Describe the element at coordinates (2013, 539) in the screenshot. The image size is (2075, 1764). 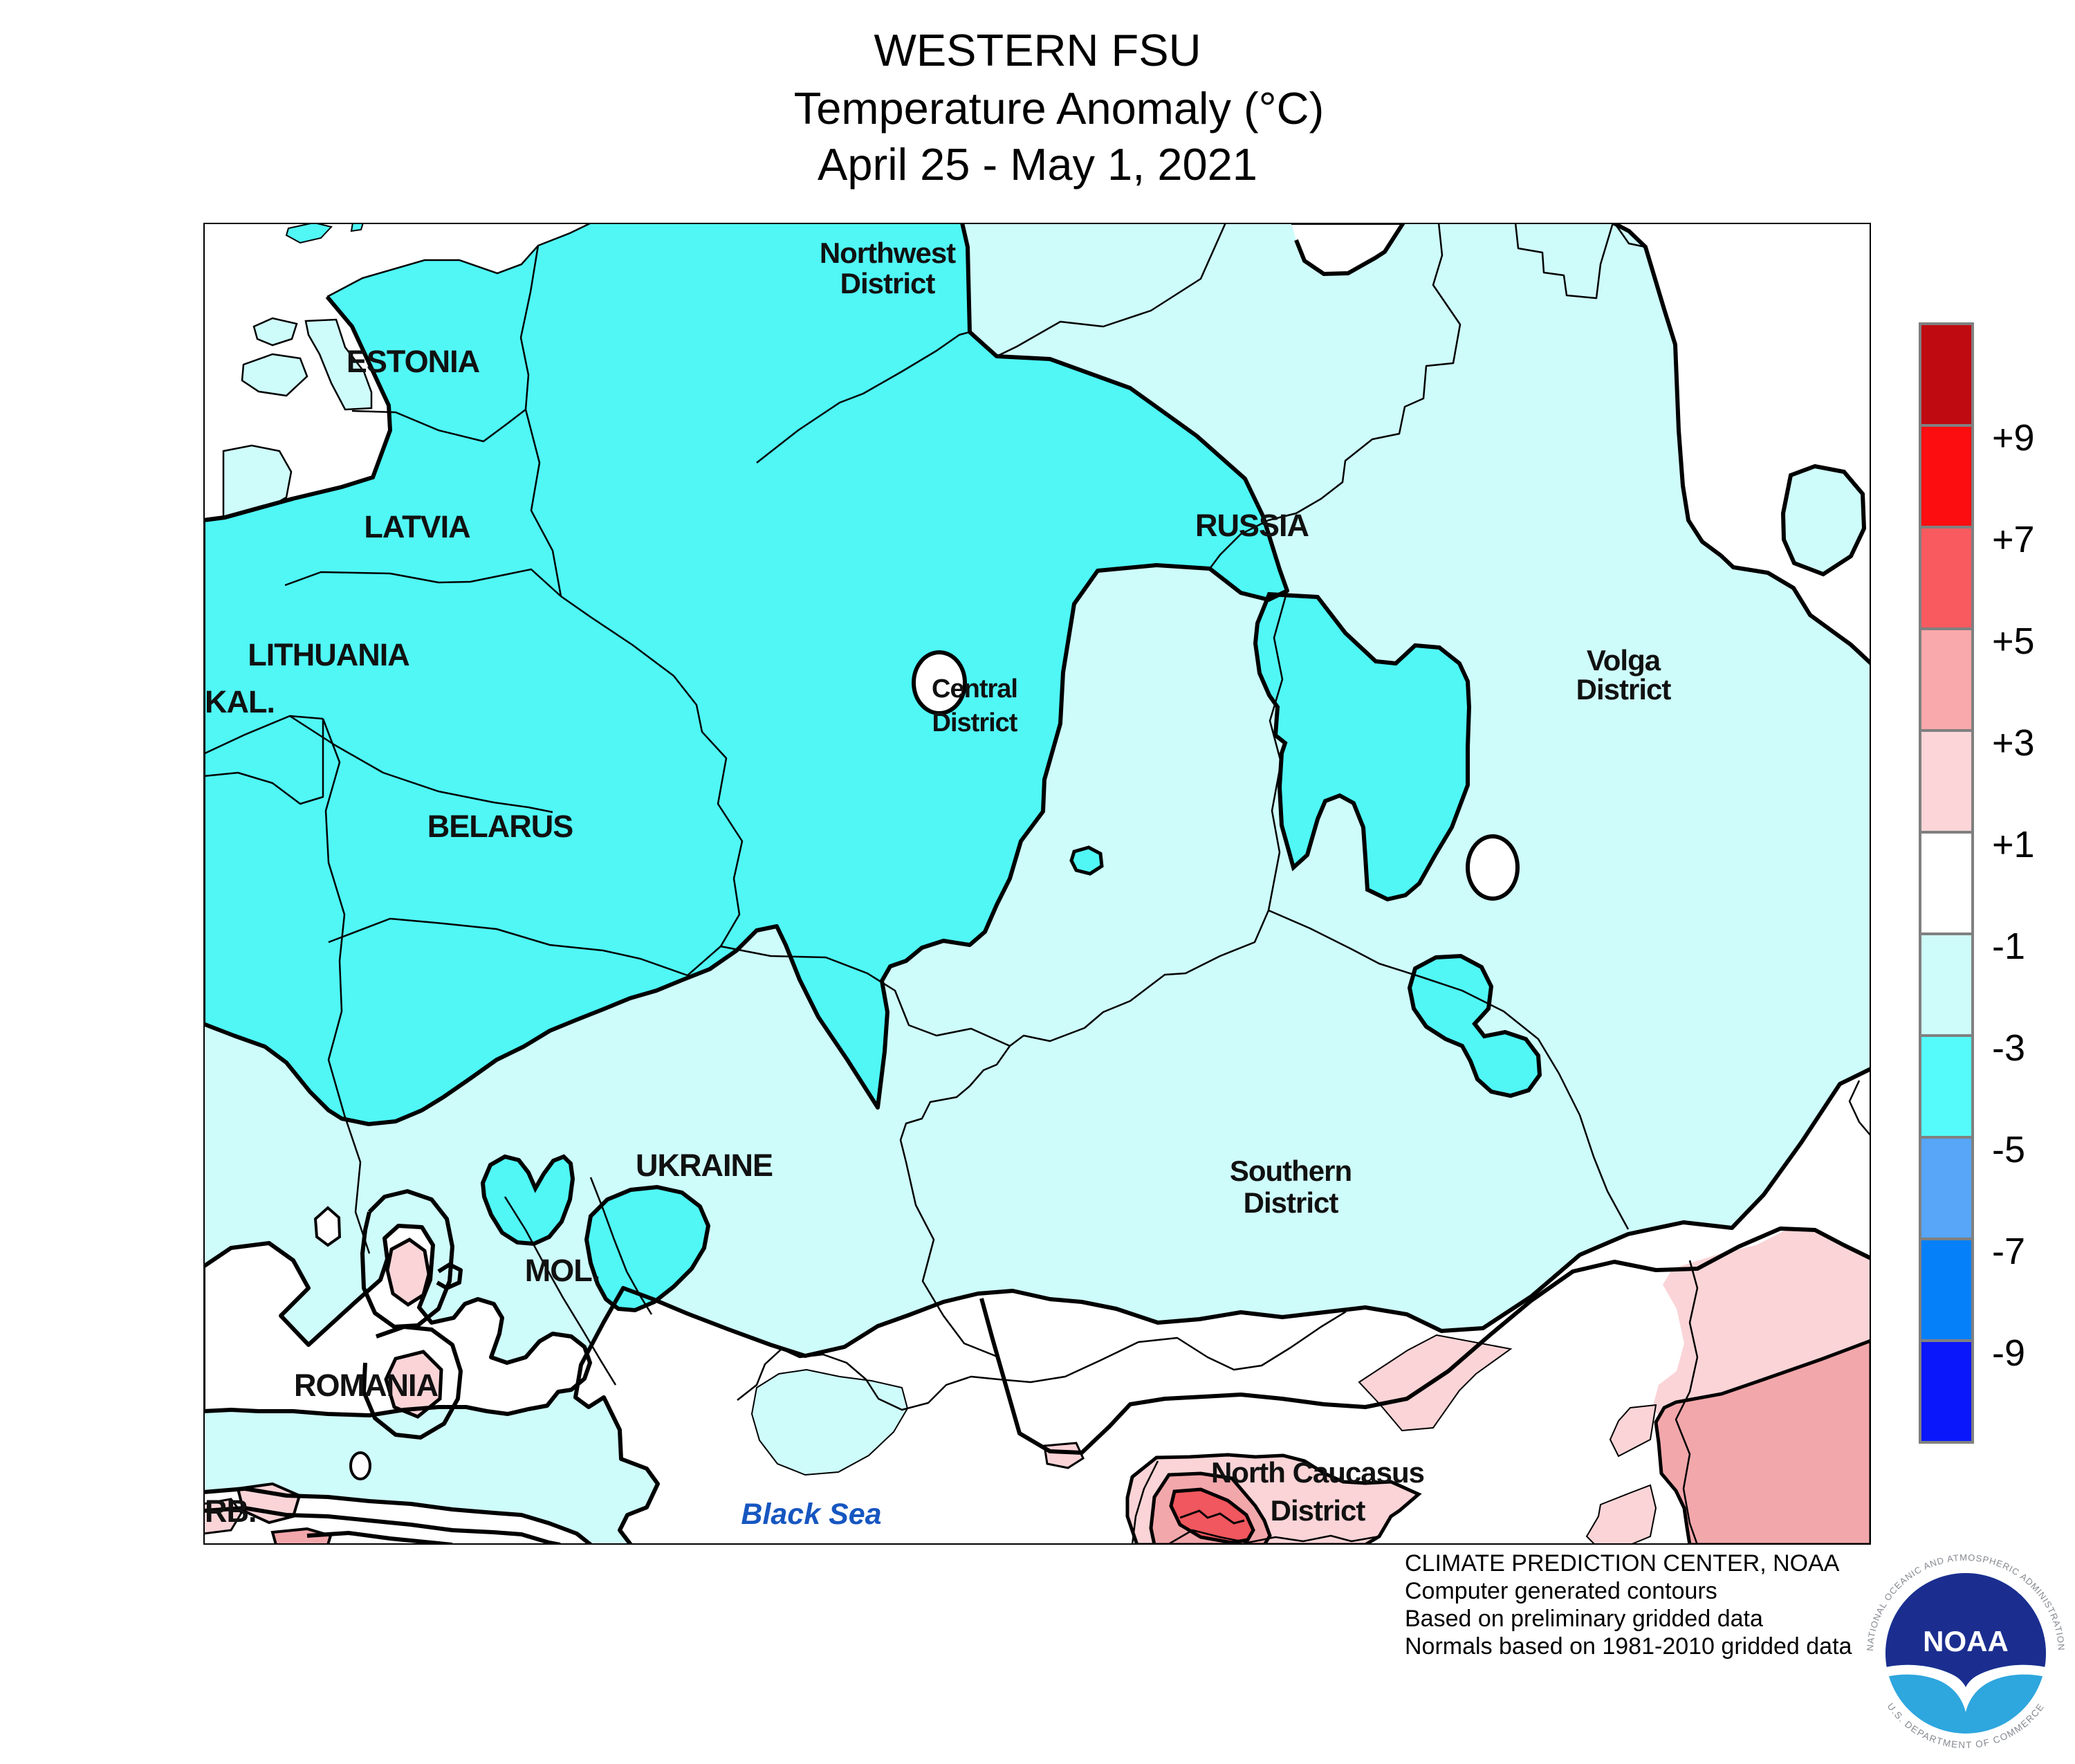
I see `svg-text: +7` at that location.